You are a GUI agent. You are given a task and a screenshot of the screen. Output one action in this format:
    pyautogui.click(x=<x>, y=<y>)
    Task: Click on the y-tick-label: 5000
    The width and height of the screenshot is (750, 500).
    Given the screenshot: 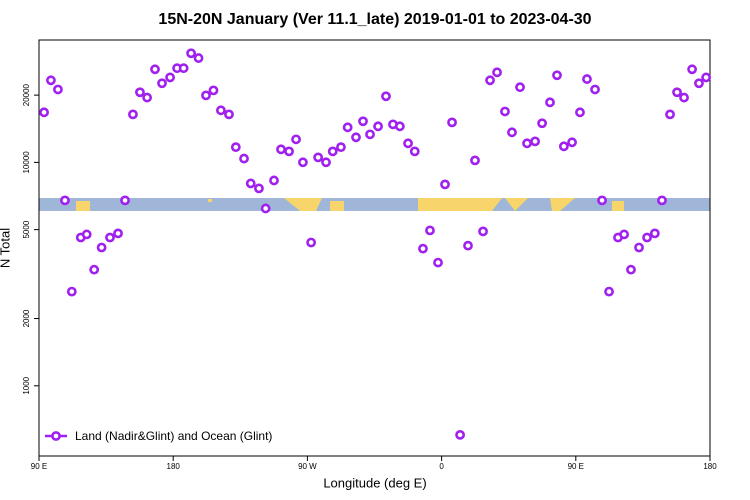 What is the action you would take?
    pyautogui.click(x=26, y=229)
    